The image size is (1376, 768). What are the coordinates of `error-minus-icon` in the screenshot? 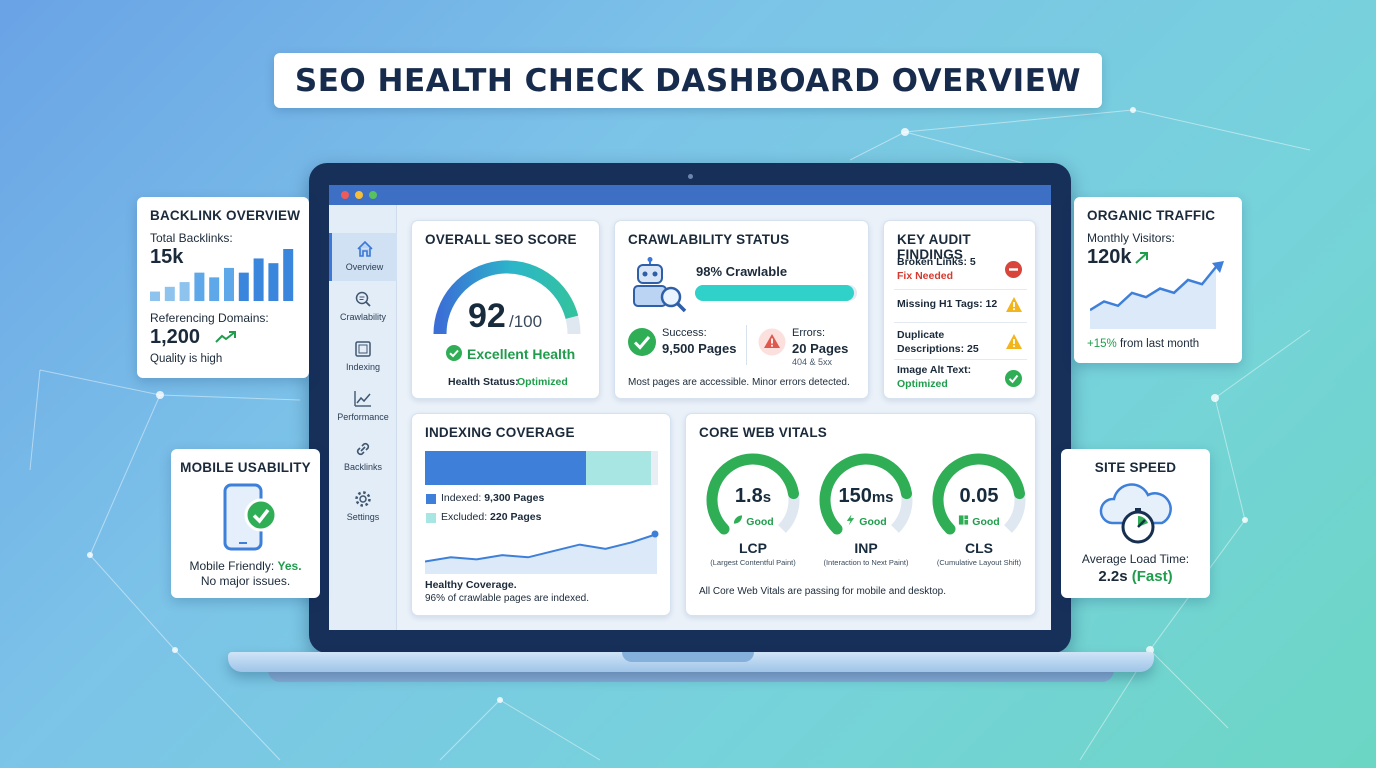 It's located at (1013, 269).